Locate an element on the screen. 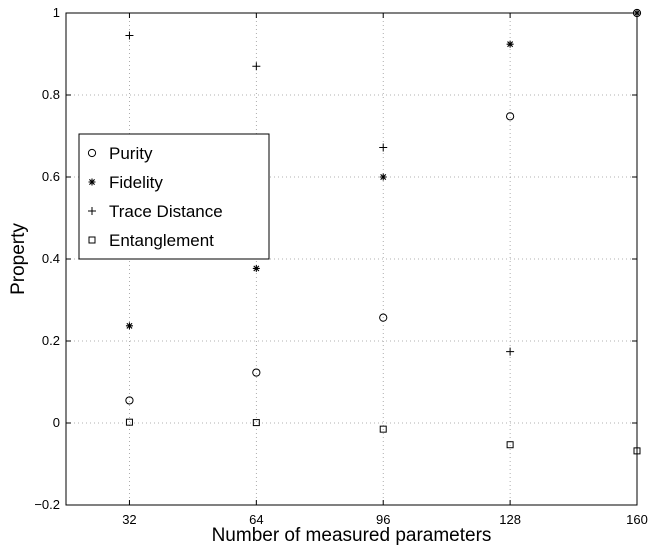 This screenshot has width=650, height=547. y-tick-label: 0.2 is located at coordinates (51, 340).